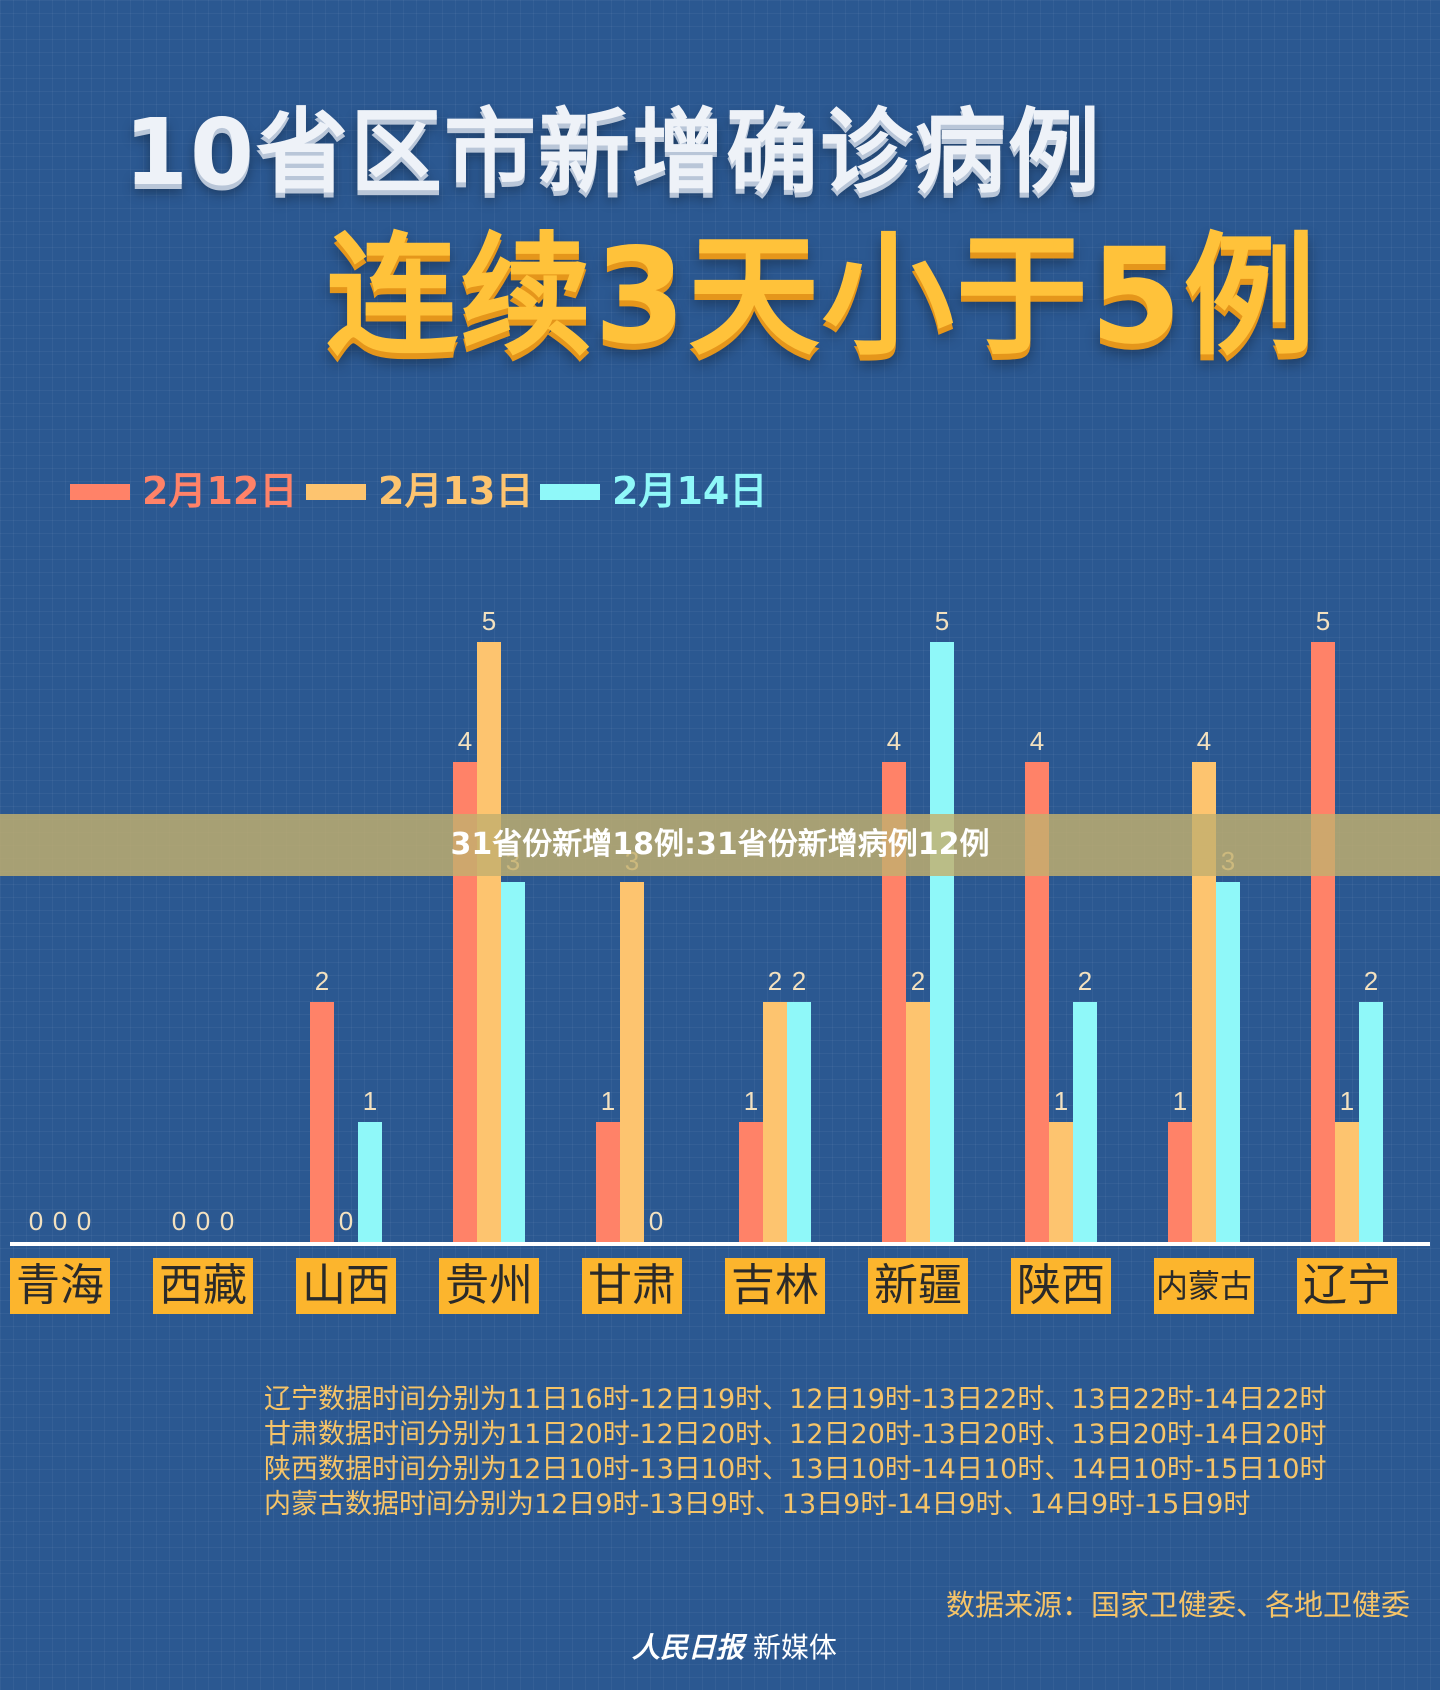 This screenshot has width=1440, height=1690. What do you see at coordinates (570, 492) in the screenshot?
I see `legend-swatch-feb14` at bounding box center [570, 492].